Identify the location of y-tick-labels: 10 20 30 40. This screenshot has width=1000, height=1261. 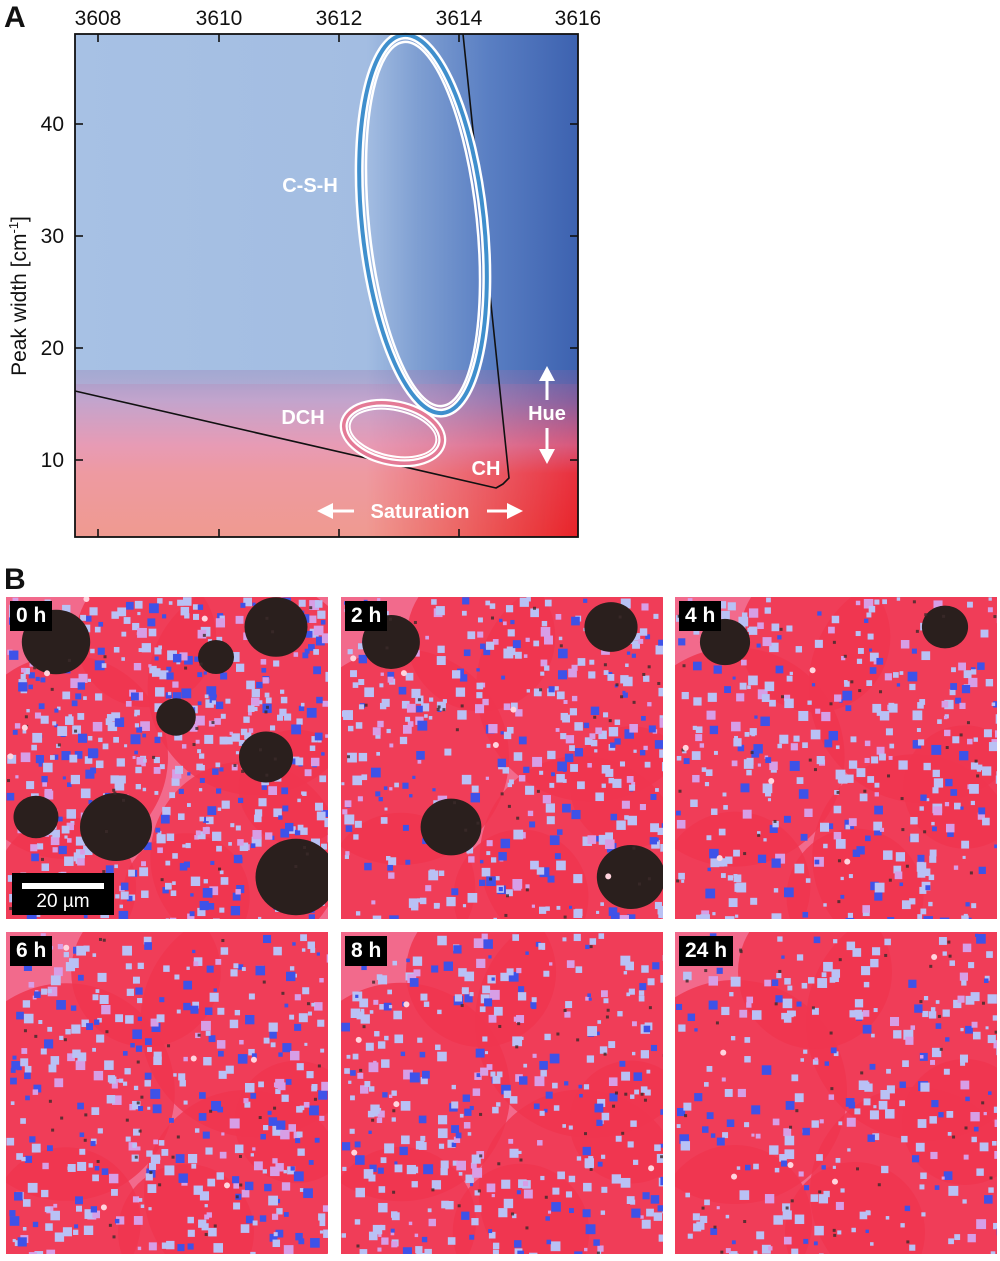
(52, 292).